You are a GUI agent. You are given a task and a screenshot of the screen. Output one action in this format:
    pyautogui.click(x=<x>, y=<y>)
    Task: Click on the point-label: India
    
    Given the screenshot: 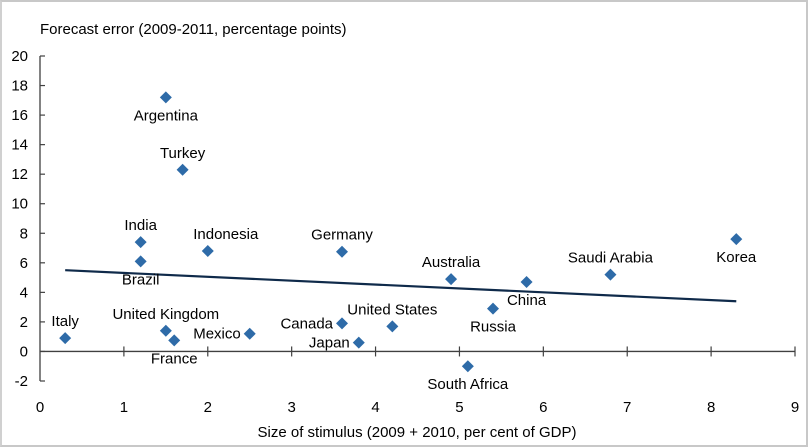 What is the action you would take?
    pyautogui.click(x=140, y=225)
    